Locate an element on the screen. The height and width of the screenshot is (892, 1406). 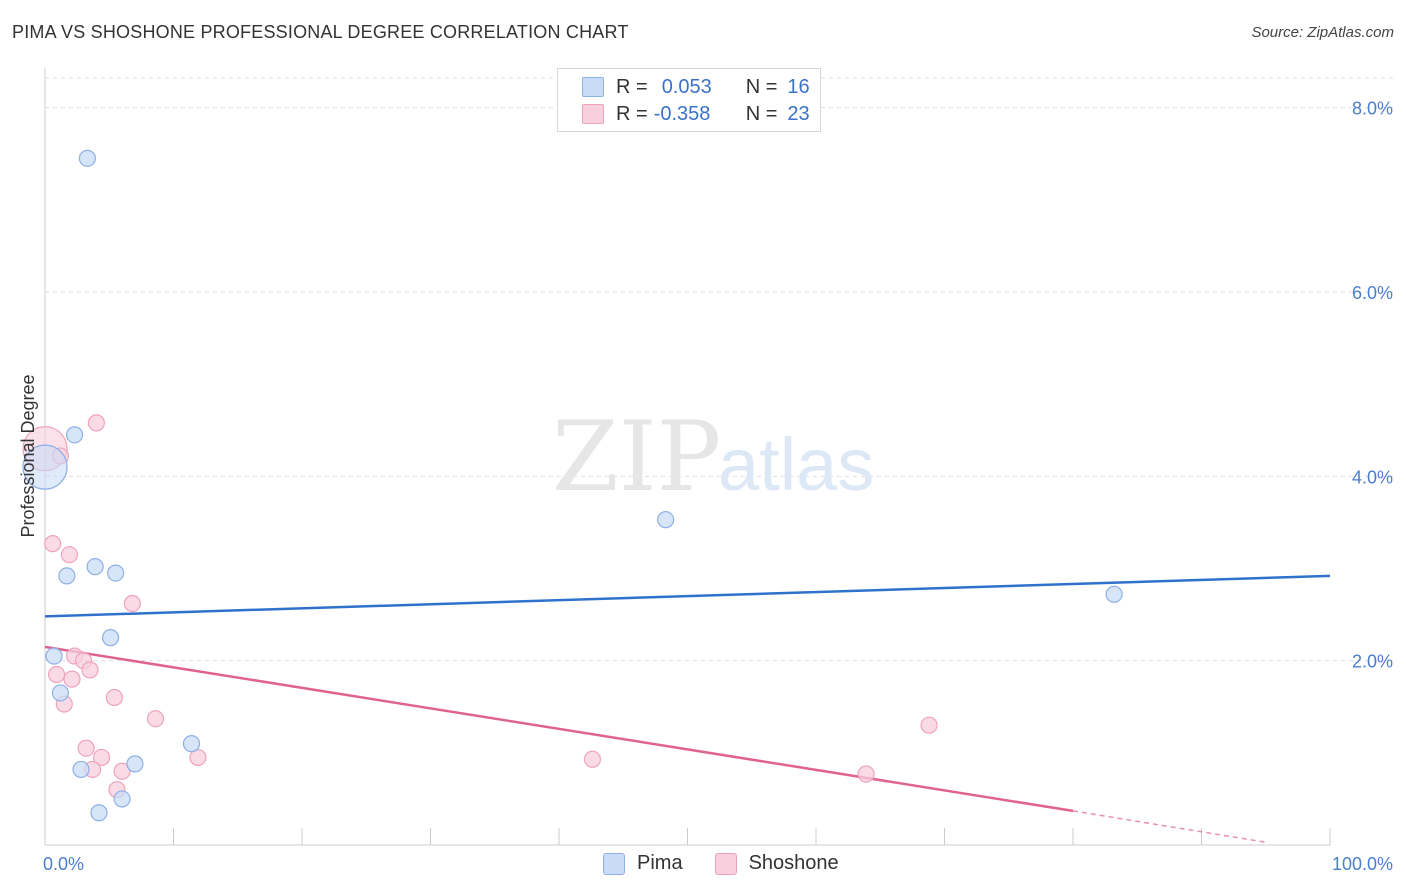
pima-n-label: N = is located at coordinates (761, 86).